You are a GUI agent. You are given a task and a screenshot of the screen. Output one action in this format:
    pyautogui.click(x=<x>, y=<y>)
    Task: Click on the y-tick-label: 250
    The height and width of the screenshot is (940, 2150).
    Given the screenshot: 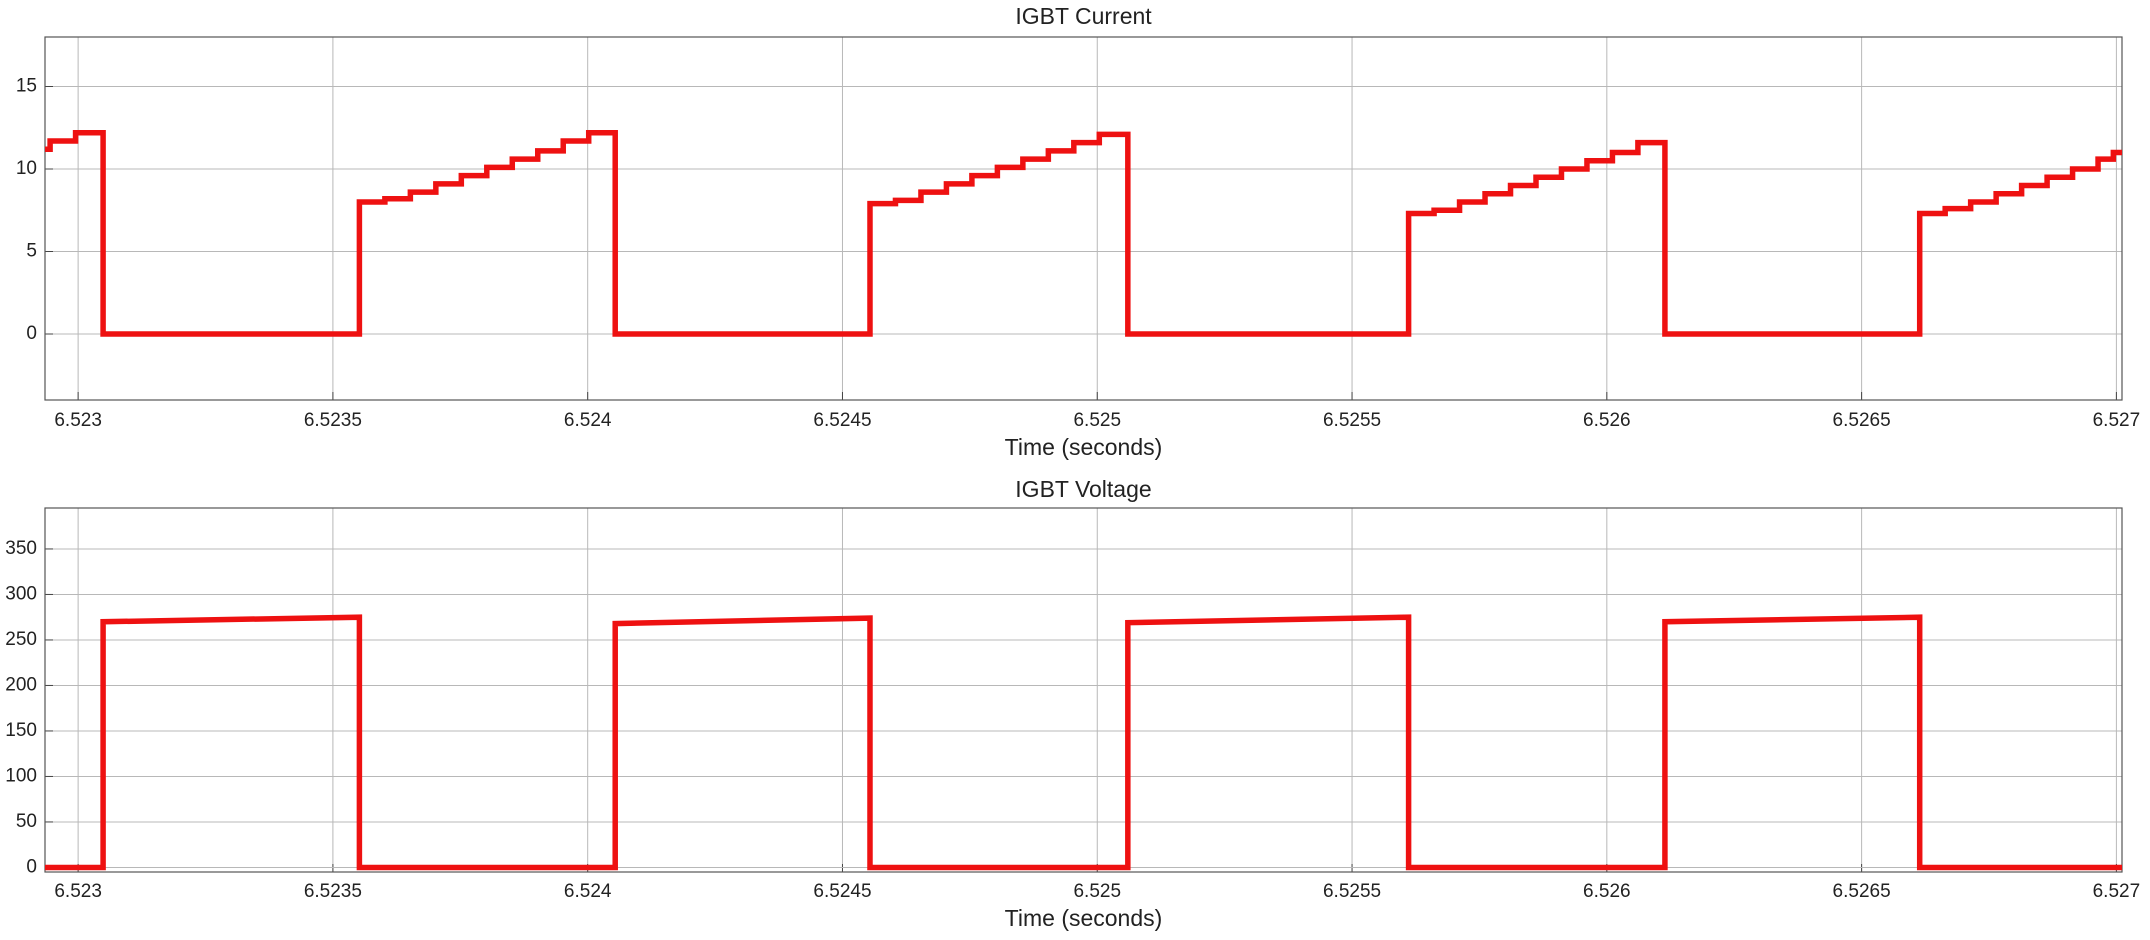 What is the action you would take?
    pyautogui.click(x=21, y=639)
    